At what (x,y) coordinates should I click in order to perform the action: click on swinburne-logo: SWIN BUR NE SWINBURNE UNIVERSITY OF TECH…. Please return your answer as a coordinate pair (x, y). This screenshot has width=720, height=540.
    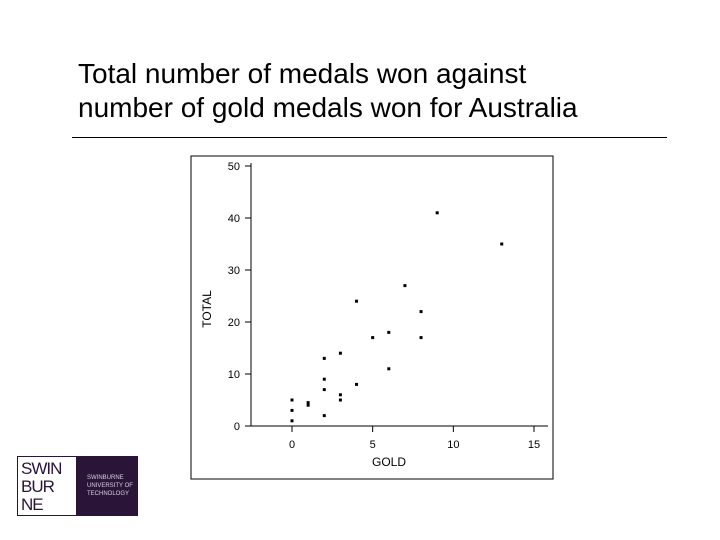
    Looking at the image, I should click on (77, 486).